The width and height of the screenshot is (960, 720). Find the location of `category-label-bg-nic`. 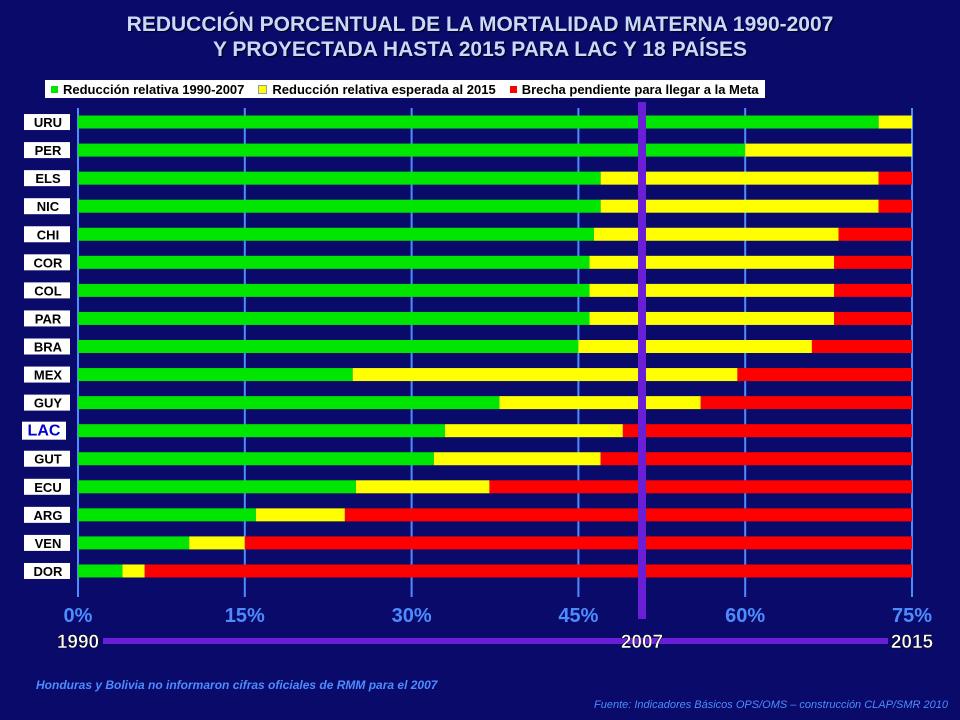

category-label-bg-nic is located at coordinates (47, 206).